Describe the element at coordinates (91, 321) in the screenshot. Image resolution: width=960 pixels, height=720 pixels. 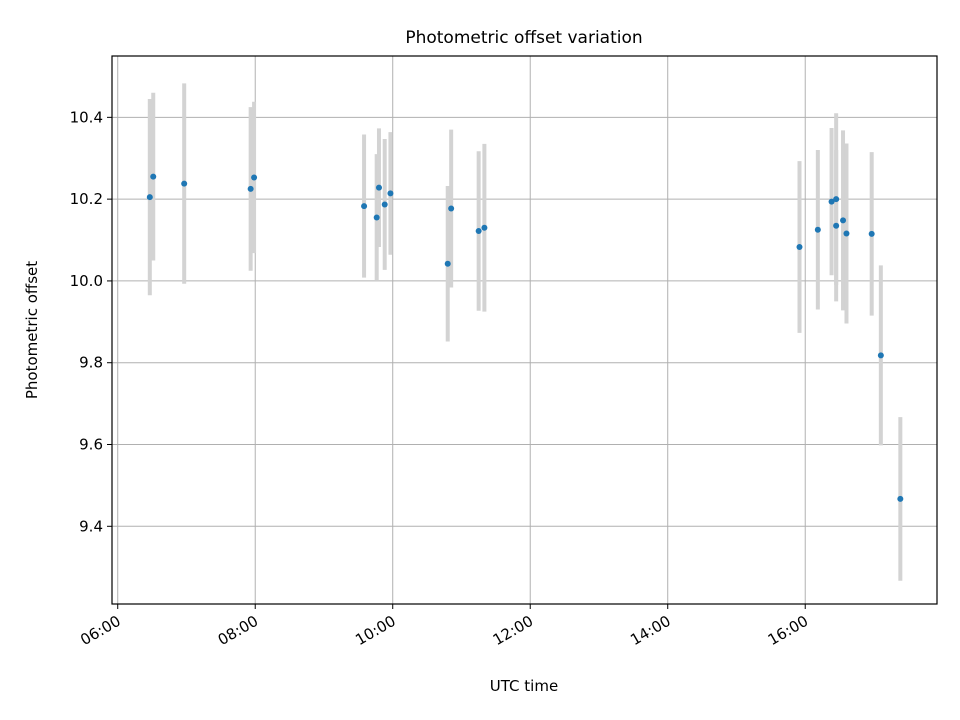
I see `y-axis-ticks: 9.4 9.6 9.8 10.0 10.2 10.4` at that location.